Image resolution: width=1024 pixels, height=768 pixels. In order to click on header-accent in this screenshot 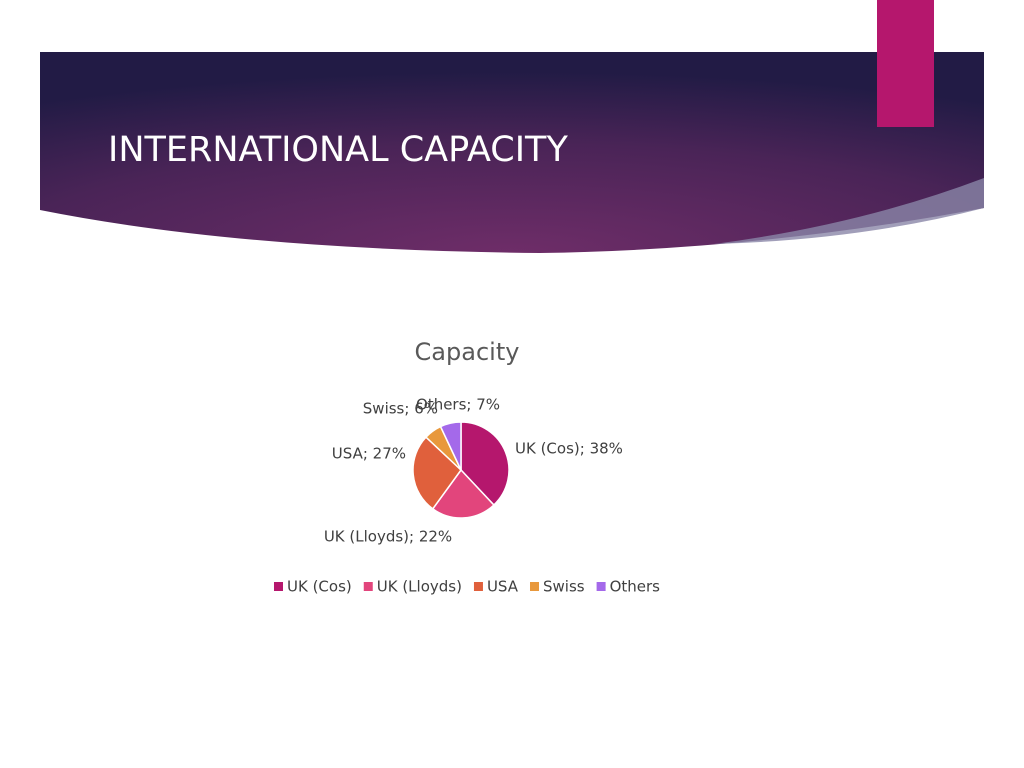, I will do `click(849, 211)`.